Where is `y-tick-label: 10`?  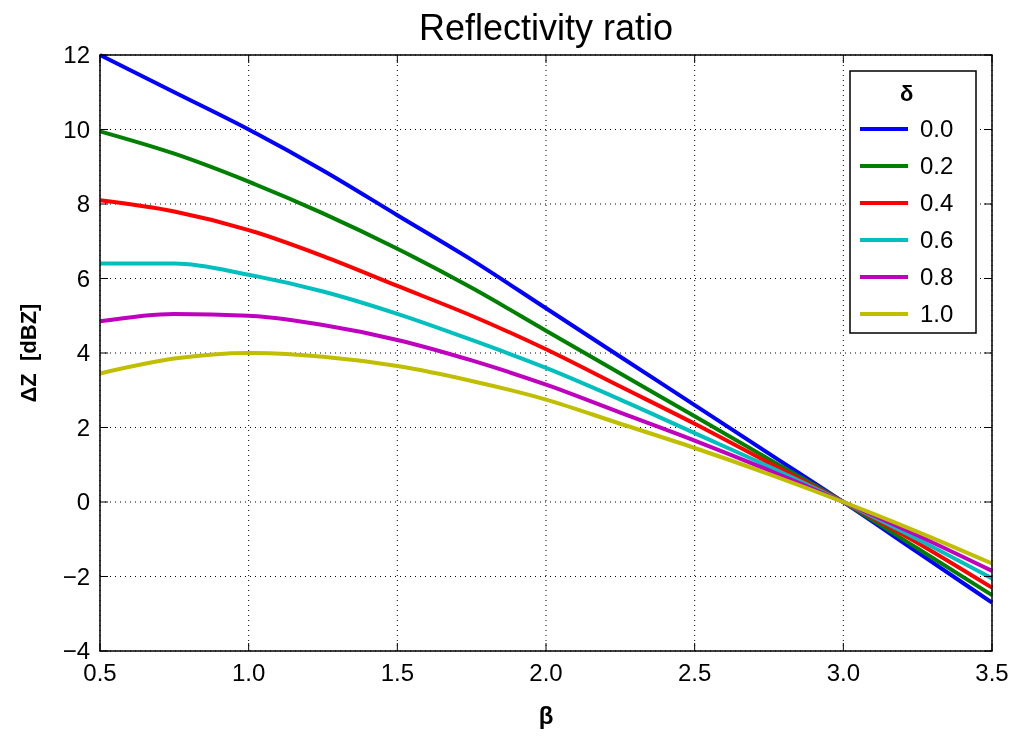
y-tick-label: 10 is located at coordinates (76, 129).